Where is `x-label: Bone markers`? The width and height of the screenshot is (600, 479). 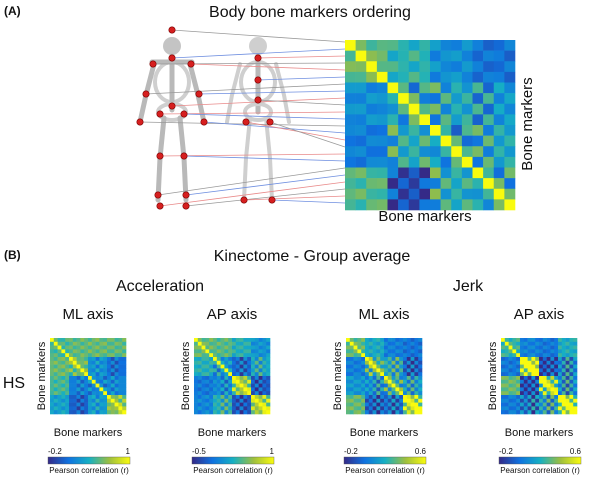 x-label: Bone markers is located at coordinates (232, 433).